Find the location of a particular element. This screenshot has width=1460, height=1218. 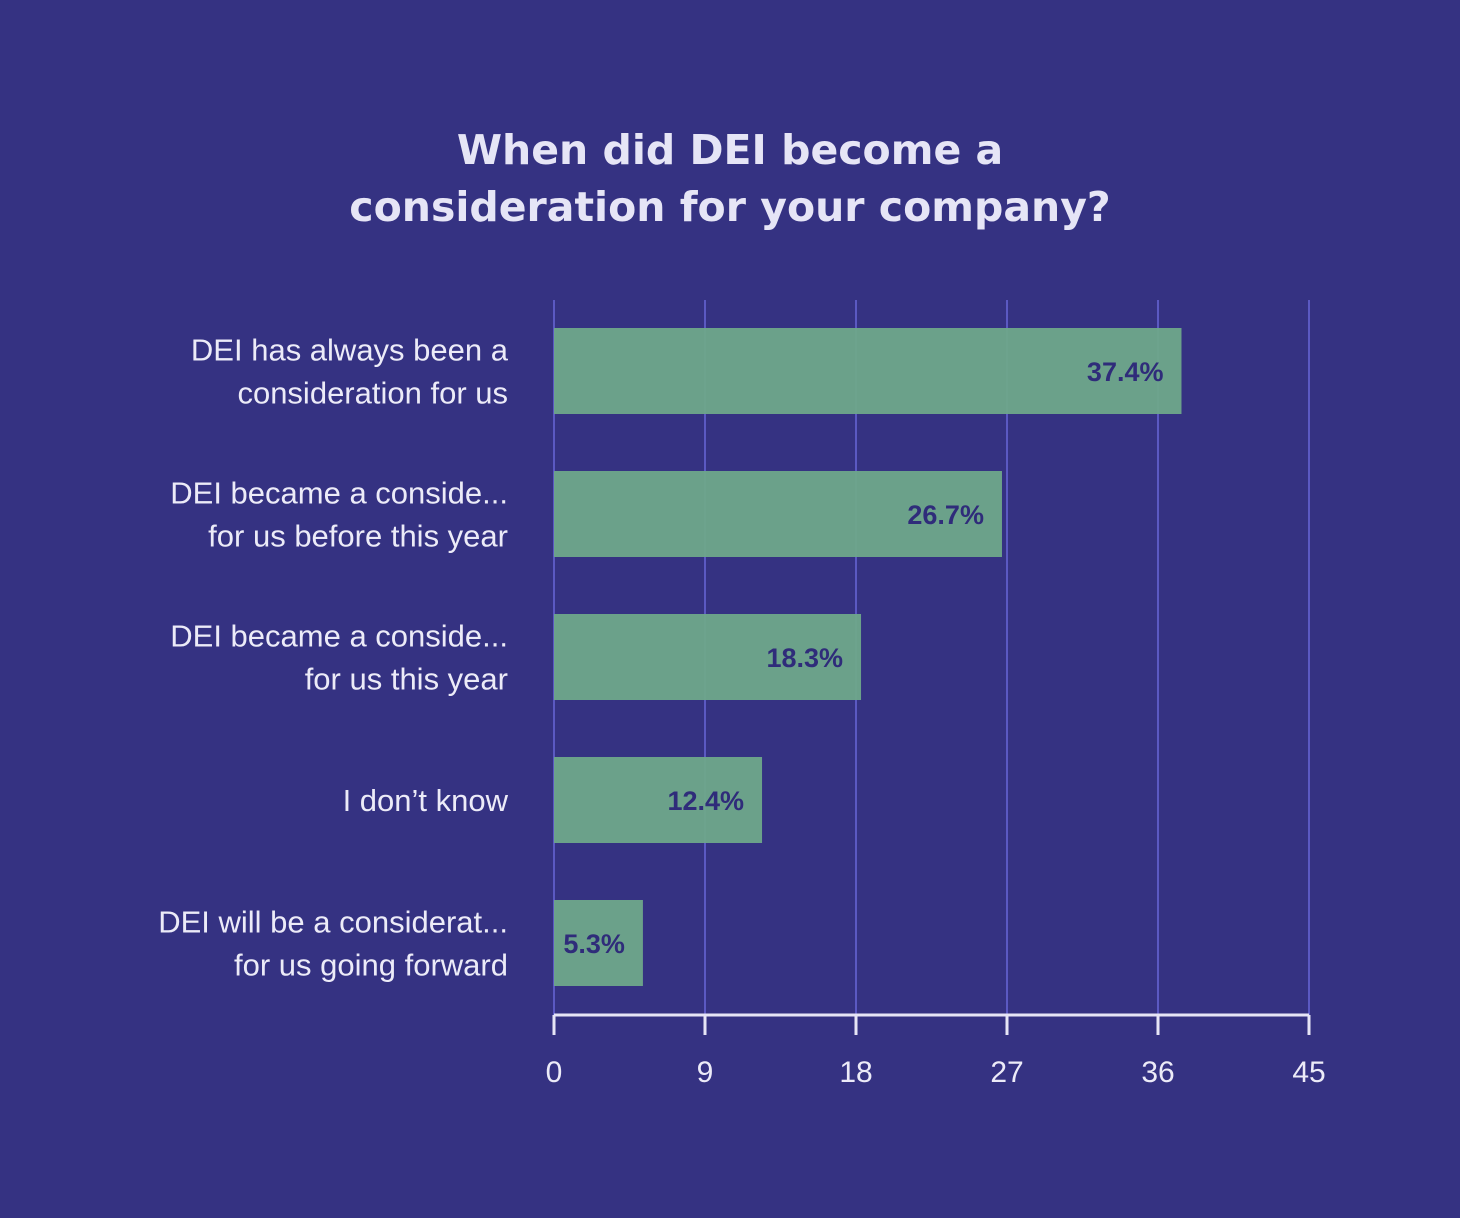

bar-value-label-4: 5.3% is located at coordinates (594, 944).